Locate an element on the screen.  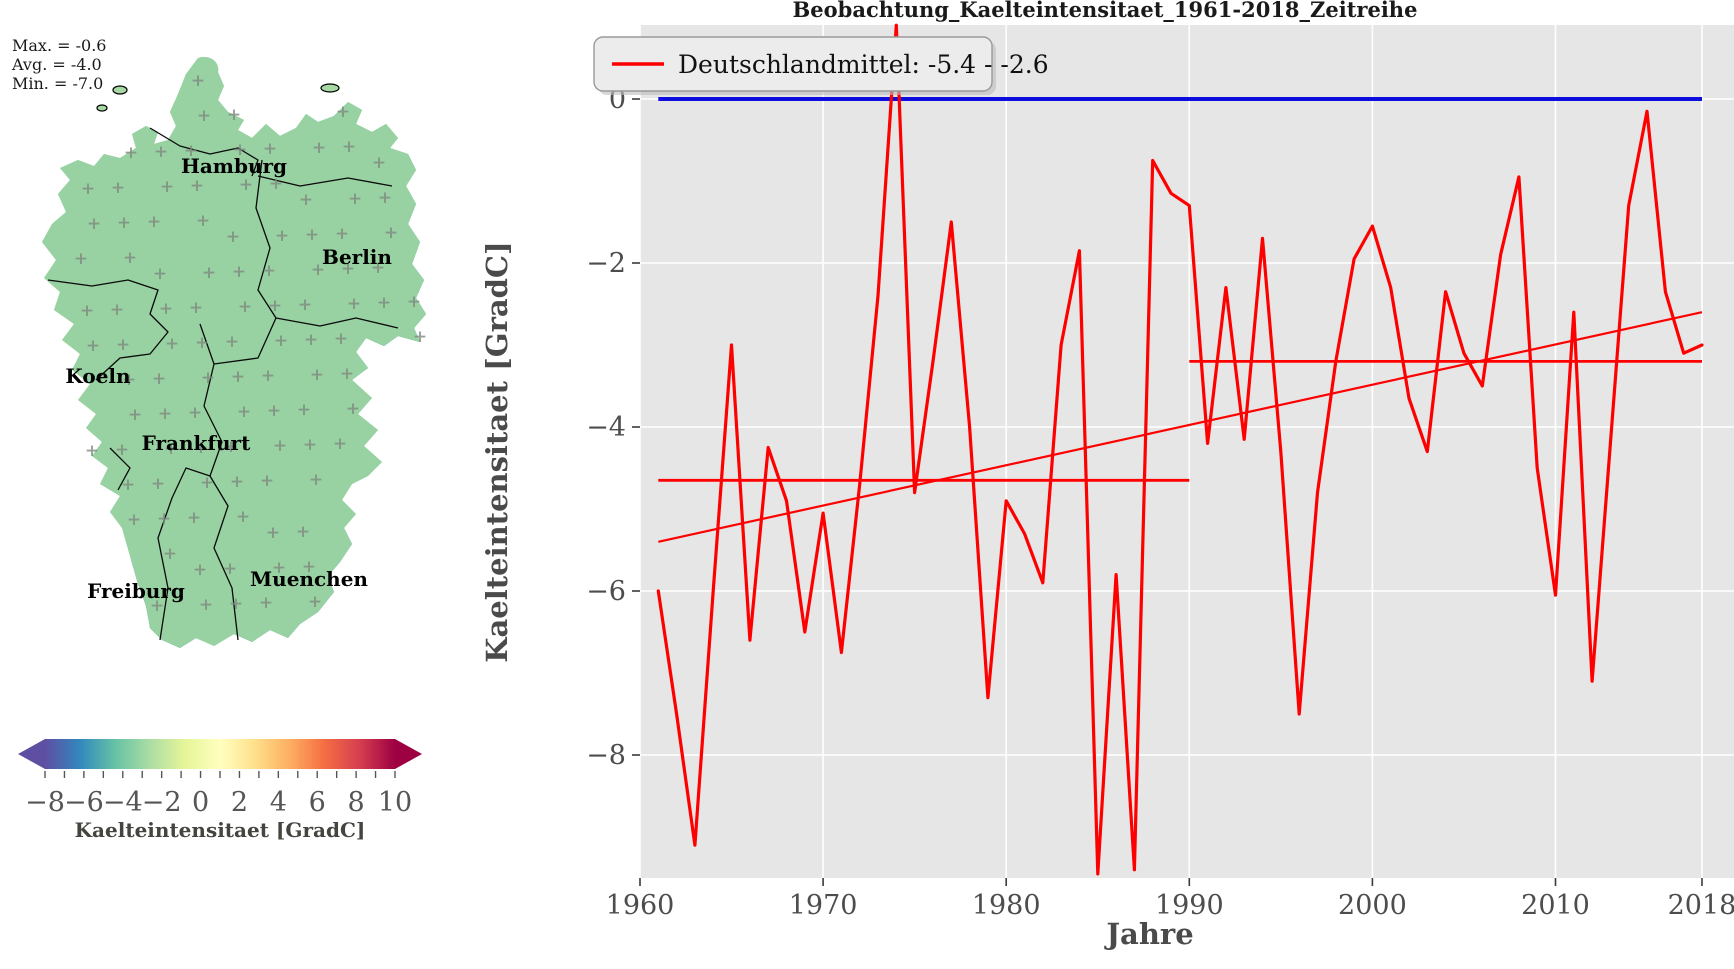
stat-min: Min. = -7.0 is located at coordinates (58, 83).